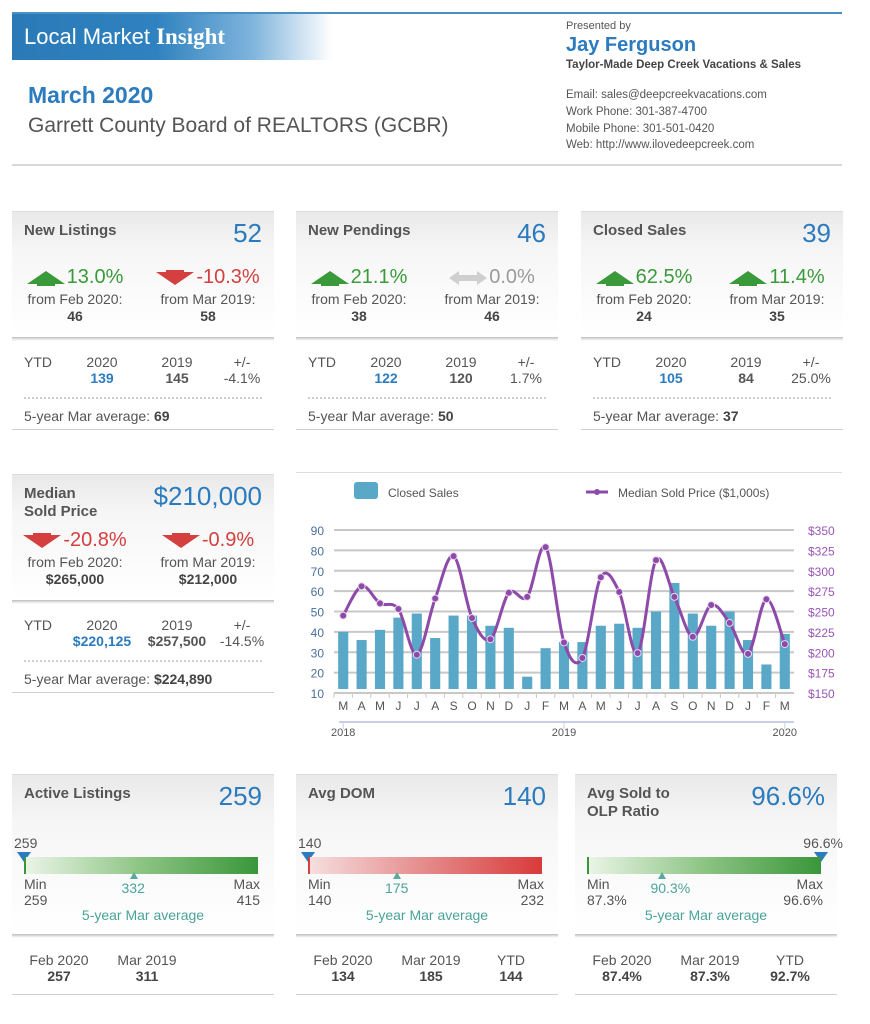 The height and width of the screenshot is (1024, 870). I want to click on gauge-max: Max 96.6%, so click(803, 892).